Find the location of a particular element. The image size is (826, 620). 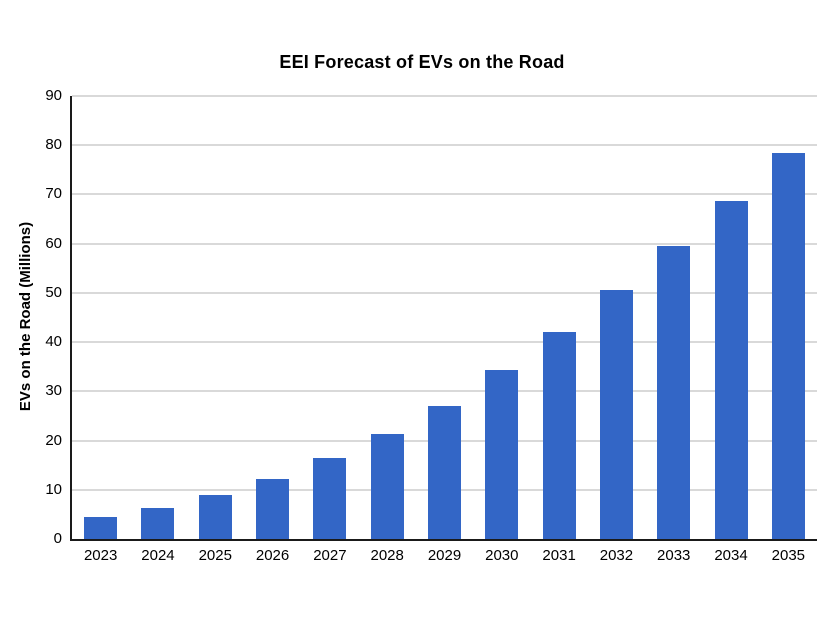

y-tick-label-50: 50 is located at coordinates (53, 292).